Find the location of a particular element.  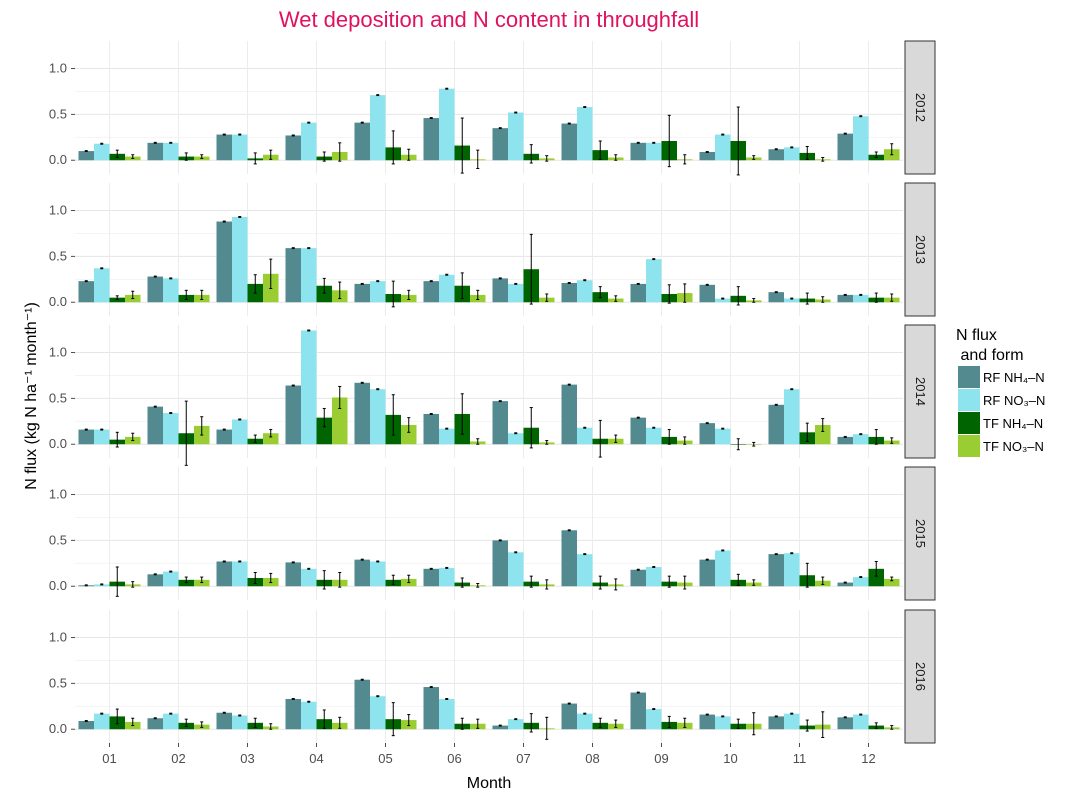

facet-strip-label: 2015 is located at coordinates (920, 533).